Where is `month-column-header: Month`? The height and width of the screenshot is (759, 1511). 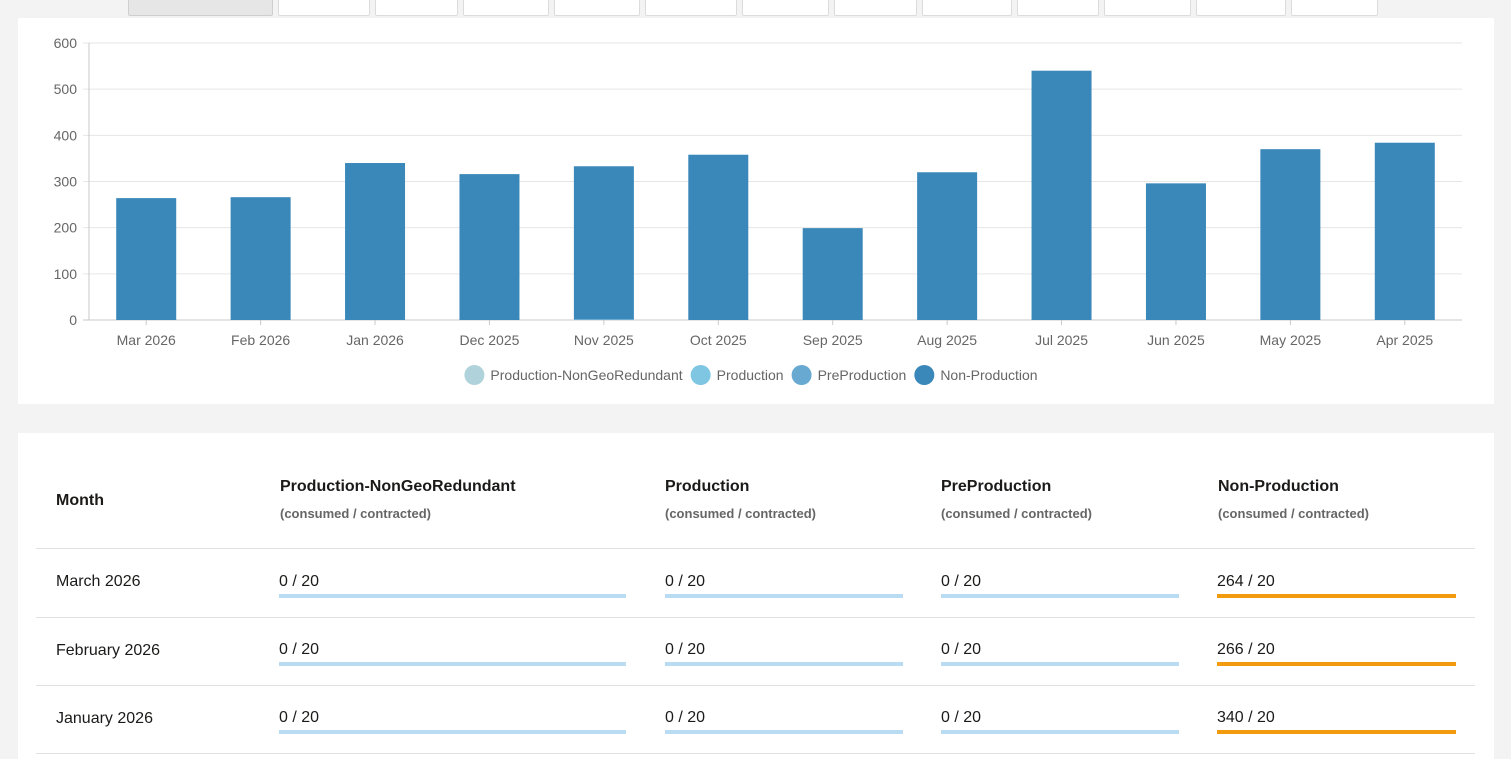
month-column-header: Month is located at coordinates (80, 500).